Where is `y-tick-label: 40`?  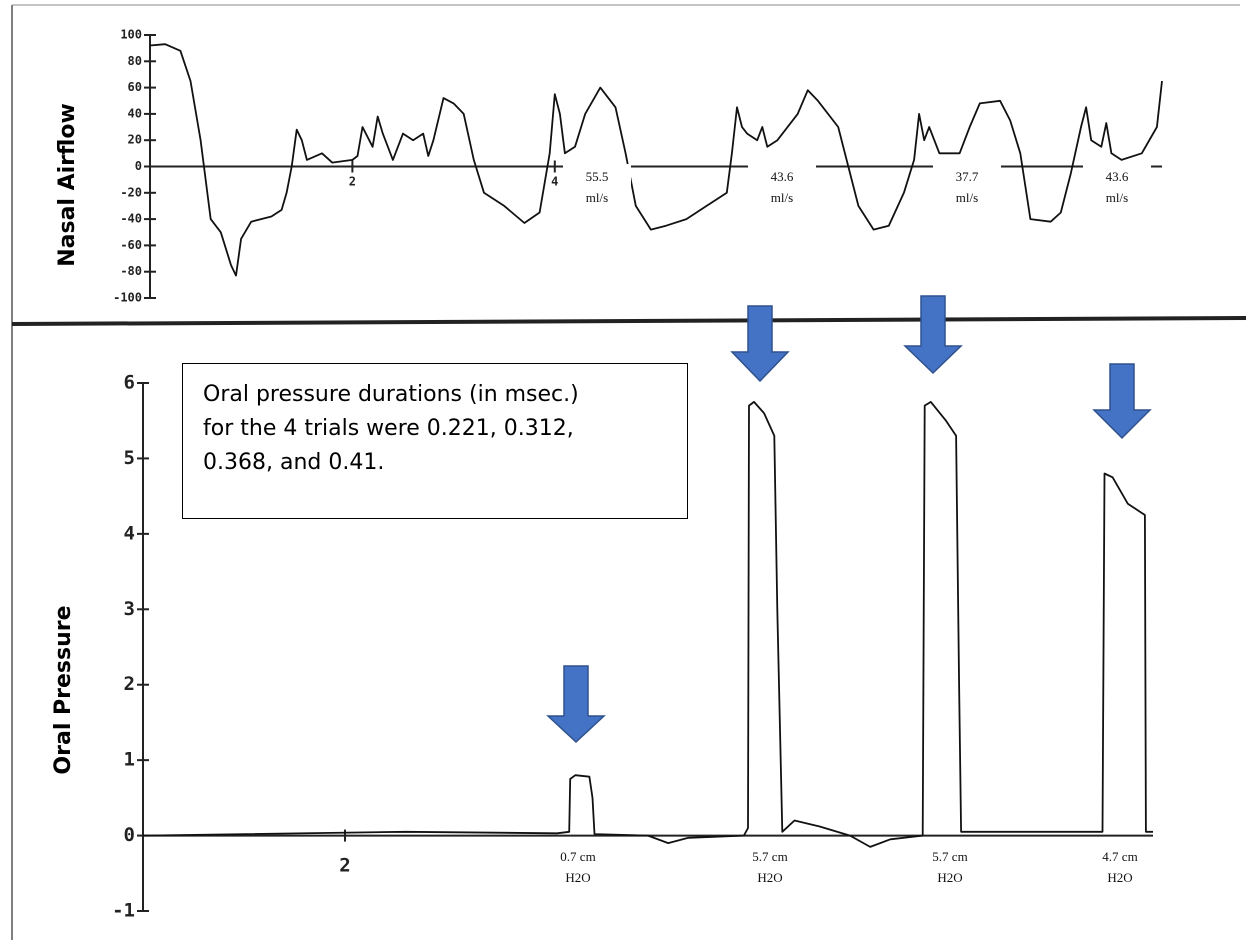 y-tick-label: 40 is located at coordinates (135, 113).